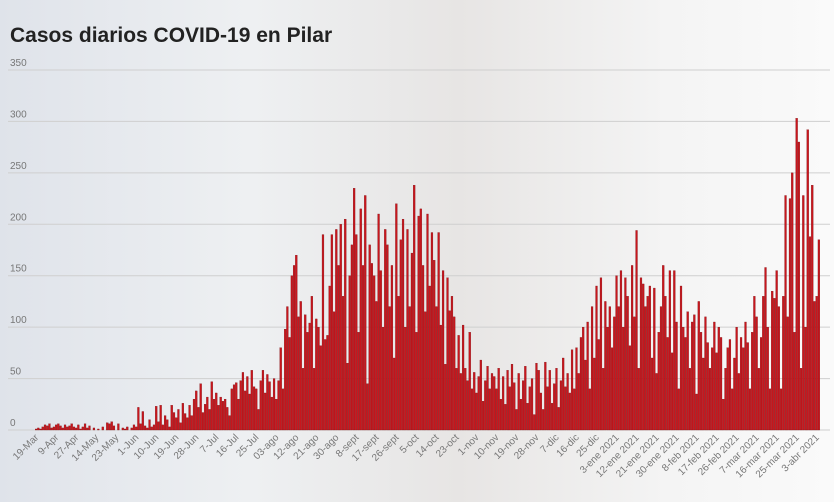 This screenshot has height=502, width=834. I want to click on x-tick-label: 23-oct, so click(448, 446).